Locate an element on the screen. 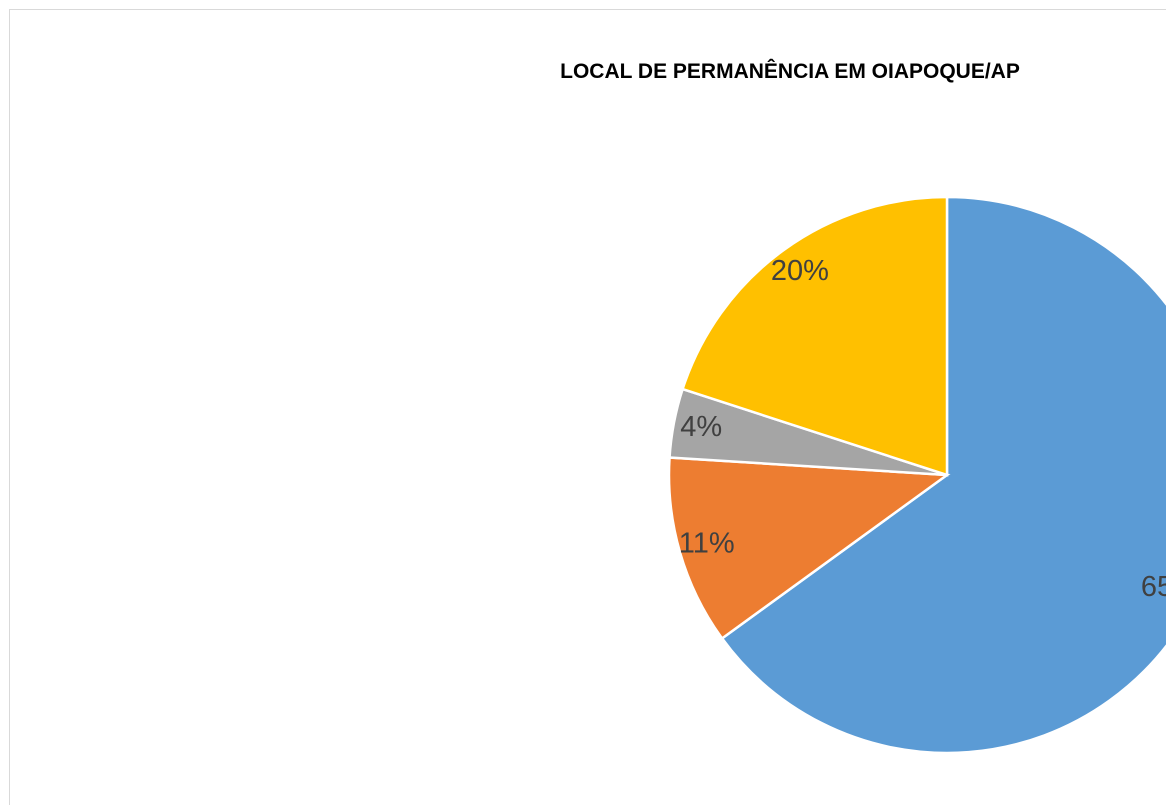  data-label: 4% is located at coordinates (701, 427).